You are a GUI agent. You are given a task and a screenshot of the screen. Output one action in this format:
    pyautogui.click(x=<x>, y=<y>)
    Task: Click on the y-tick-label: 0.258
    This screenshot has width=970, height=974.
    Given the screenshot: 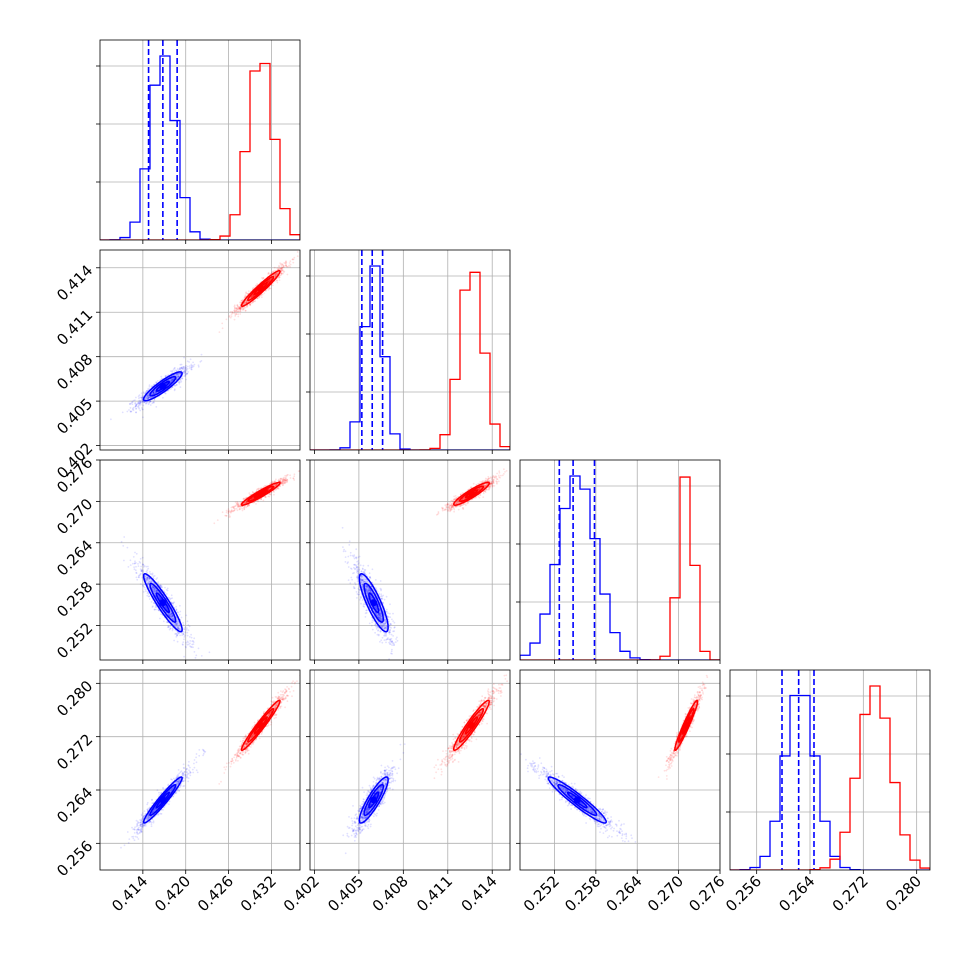 What is the action you would take?
    pyautogui.click(x=74, y=599)
    